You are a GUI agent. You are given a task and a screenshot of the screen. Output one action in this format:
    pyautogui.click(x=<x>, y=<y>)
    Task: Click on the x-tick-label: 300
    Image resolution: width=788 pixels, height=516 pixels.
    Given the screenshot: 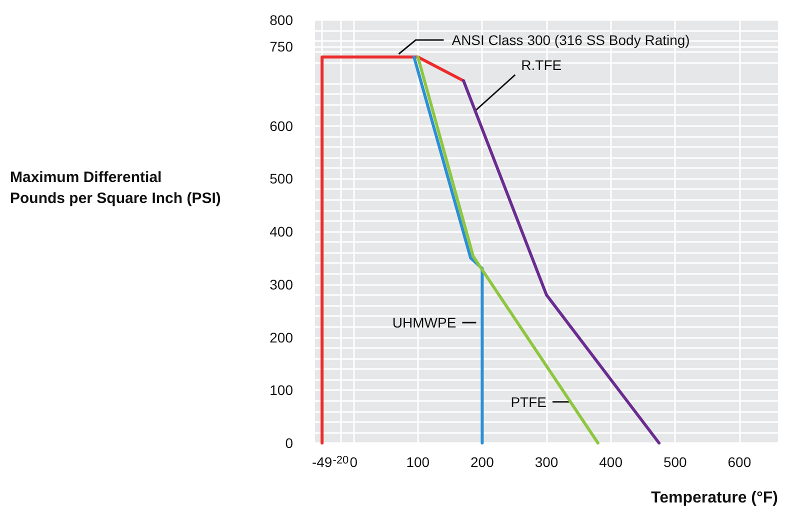 What is the action you would take?
    pyautogui.click(x=546, y=462)
    